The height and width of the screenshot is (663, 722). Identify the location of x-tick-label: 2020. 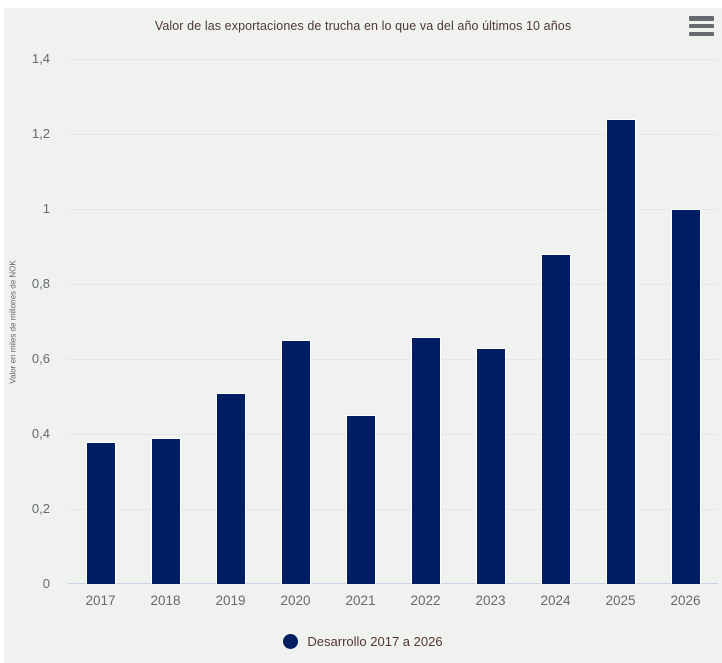
(295, 600).